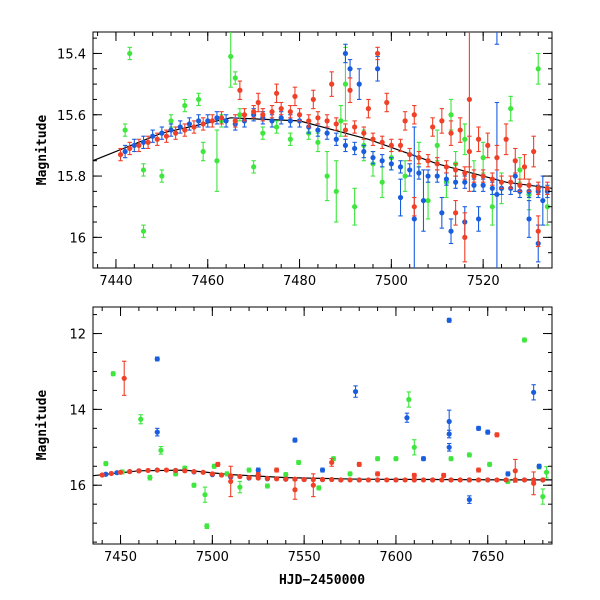 Image resolution: width=600 pixels, height=600 pixels. Describe the element at coordinates (71, 116) in the screenshot. I see `top-y-tick-label: 15.6` at that location.